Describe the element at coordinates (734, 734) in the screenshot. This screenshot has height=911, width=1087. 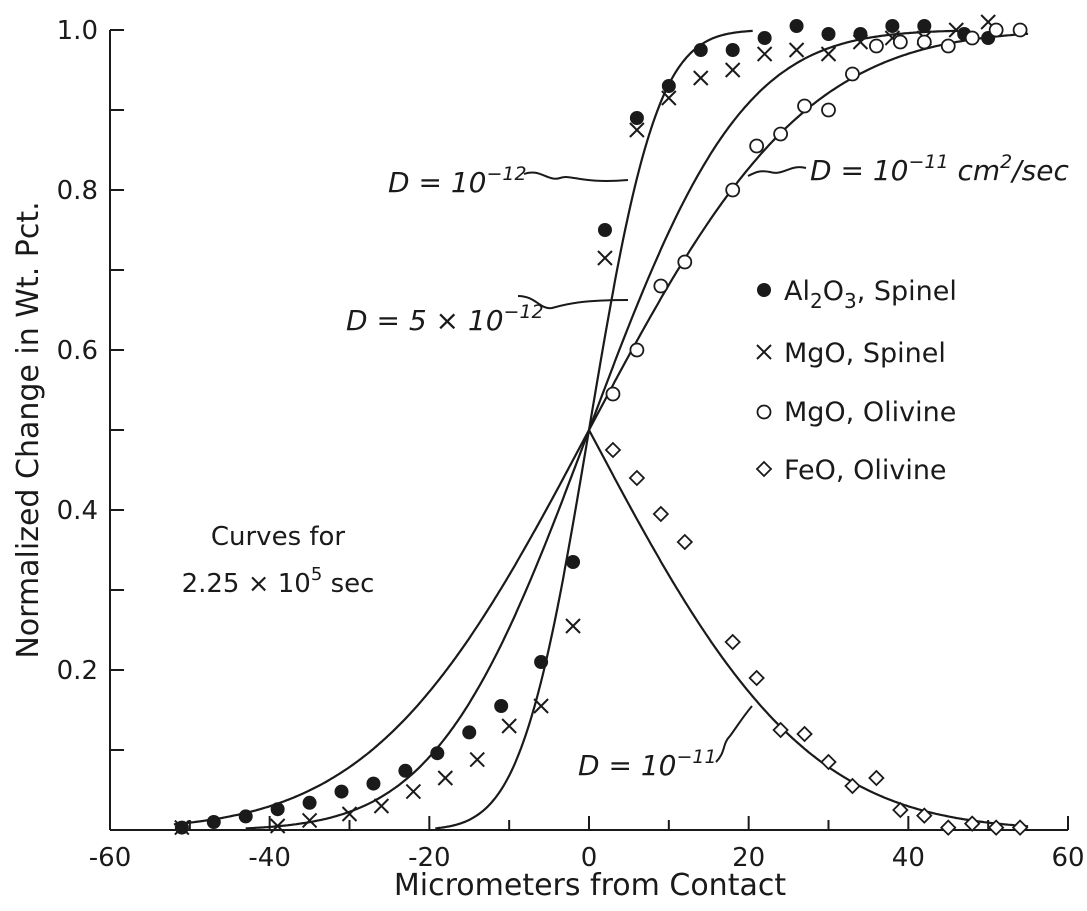
I see `annotation-arrow-d-1e-11-low` at that location.